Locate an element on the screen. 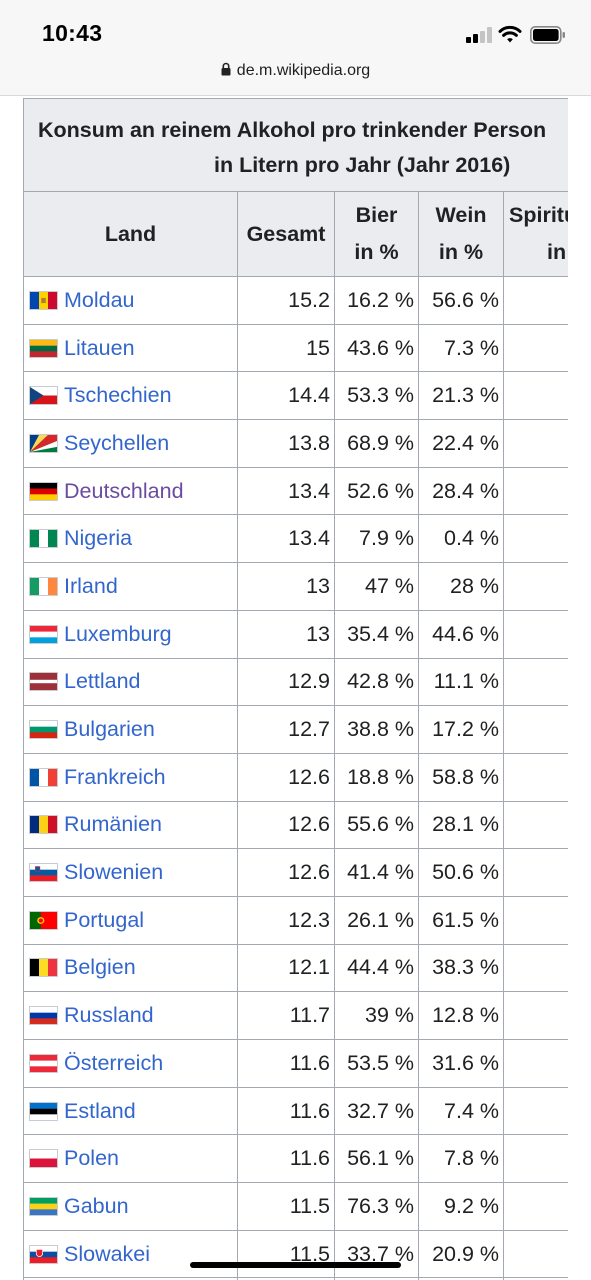  country-link: Luxemburg is located at coordinates (118, 633).